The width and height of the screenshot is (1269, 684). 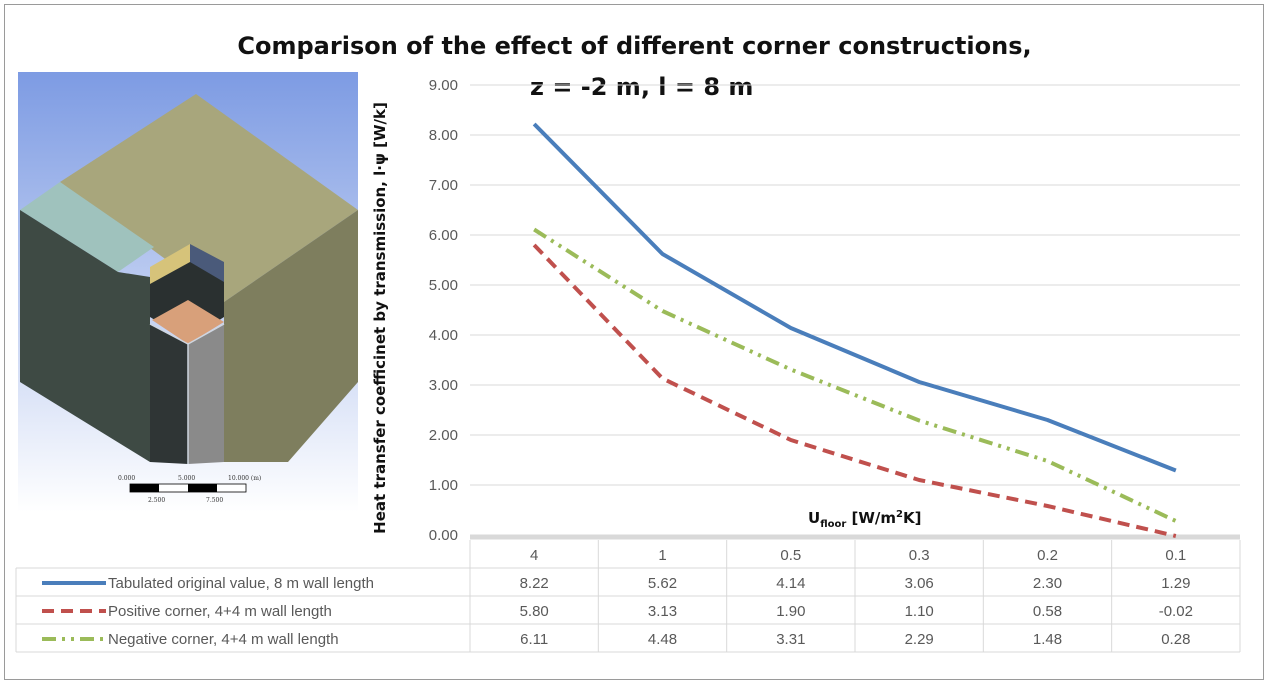 What do you see at coordinates (790, 555) in the screenshot?
I see `x-tick-label: 0.5` at bounding box center [790, 555].